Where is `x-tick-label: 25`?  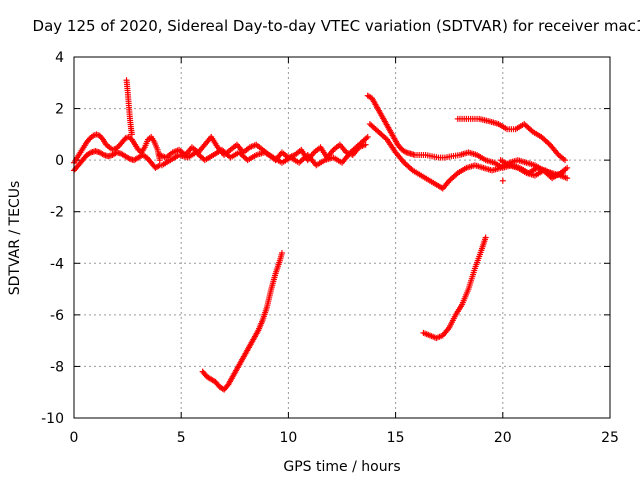 x-tick-label: 25 is located at coordinates (610, 438).